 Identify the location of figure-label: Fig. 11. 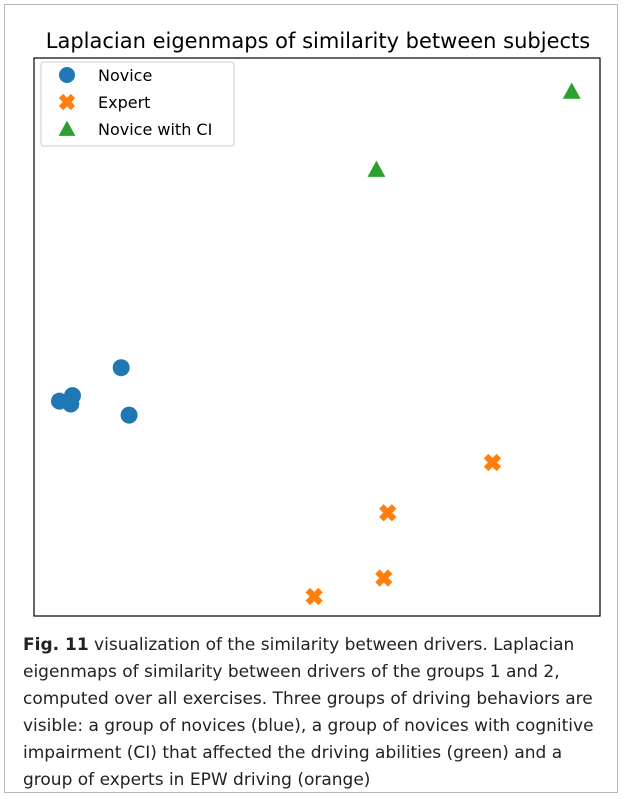
(56, 645).